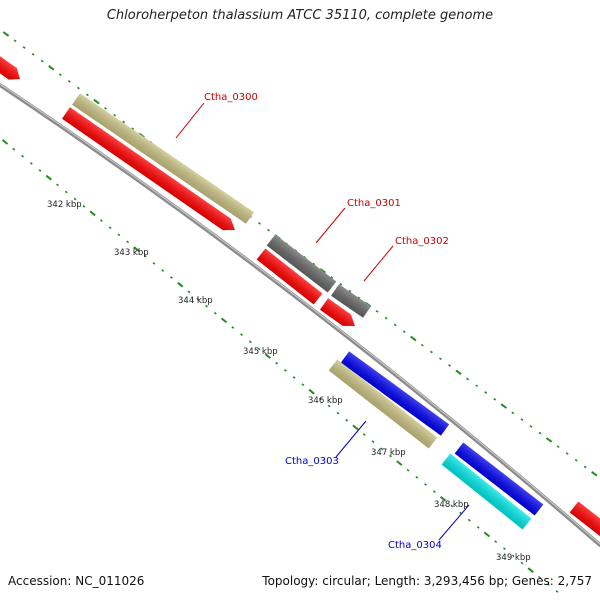  Describe the element at coordinates (415, 545) in the screenshot. I see `gene-label-ctha0304: Ctha_0304` at that location.